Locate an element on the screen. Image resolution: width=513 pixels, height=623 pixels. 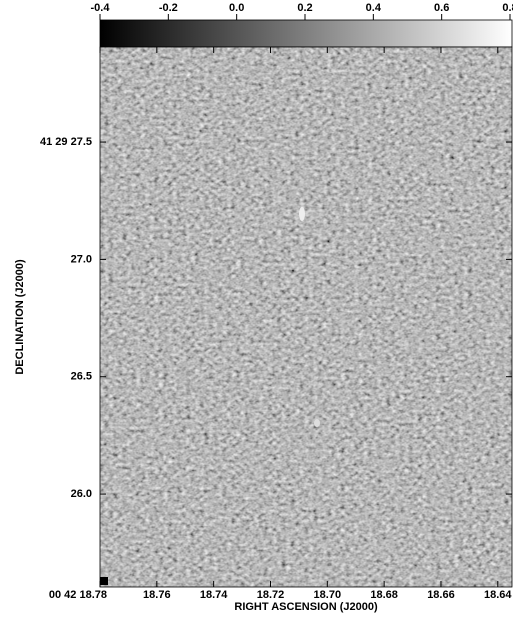
colorbar-tick-label: 0.2 is located at coordinates (304, 8).